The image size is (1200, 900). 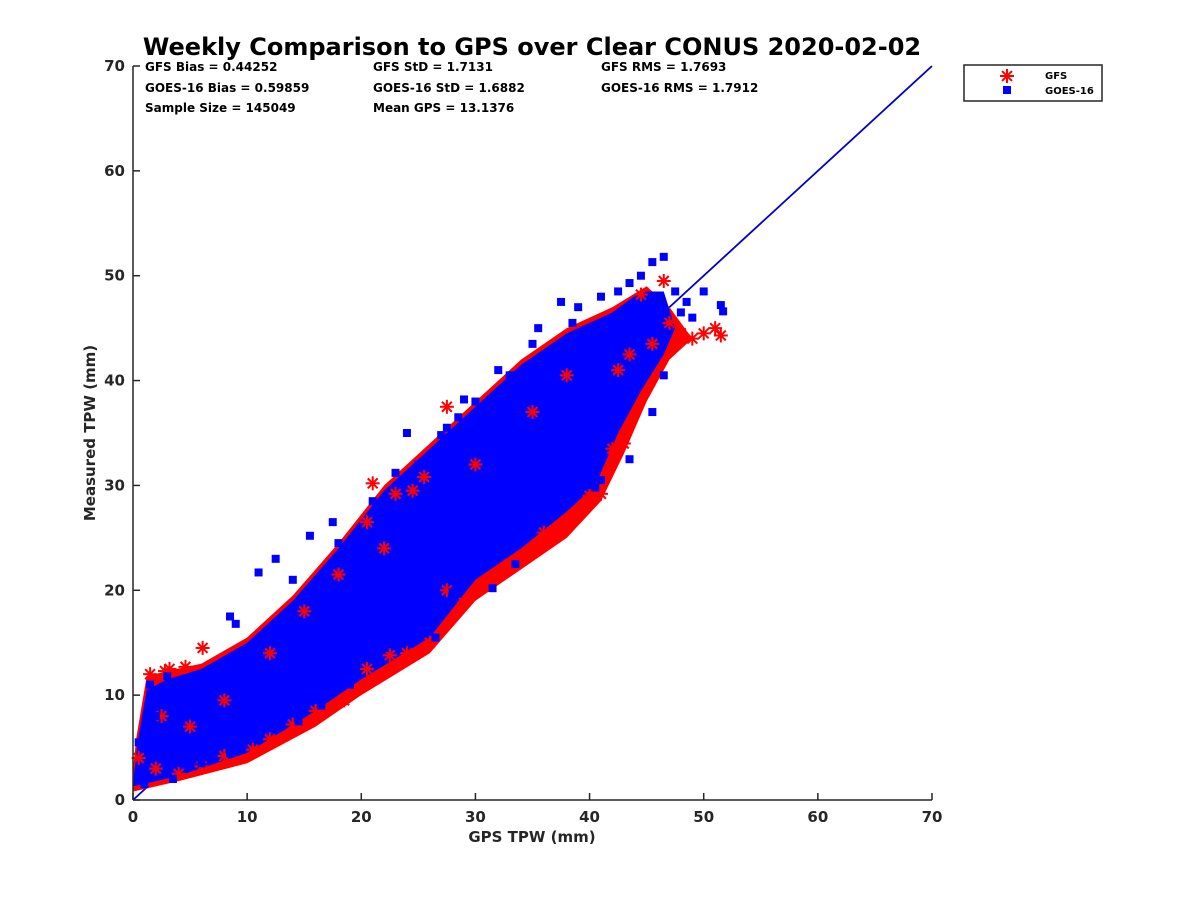 I want to click on stat-gfs-bias: GFS Bias = 0.44252, so click(x=211, y=67).